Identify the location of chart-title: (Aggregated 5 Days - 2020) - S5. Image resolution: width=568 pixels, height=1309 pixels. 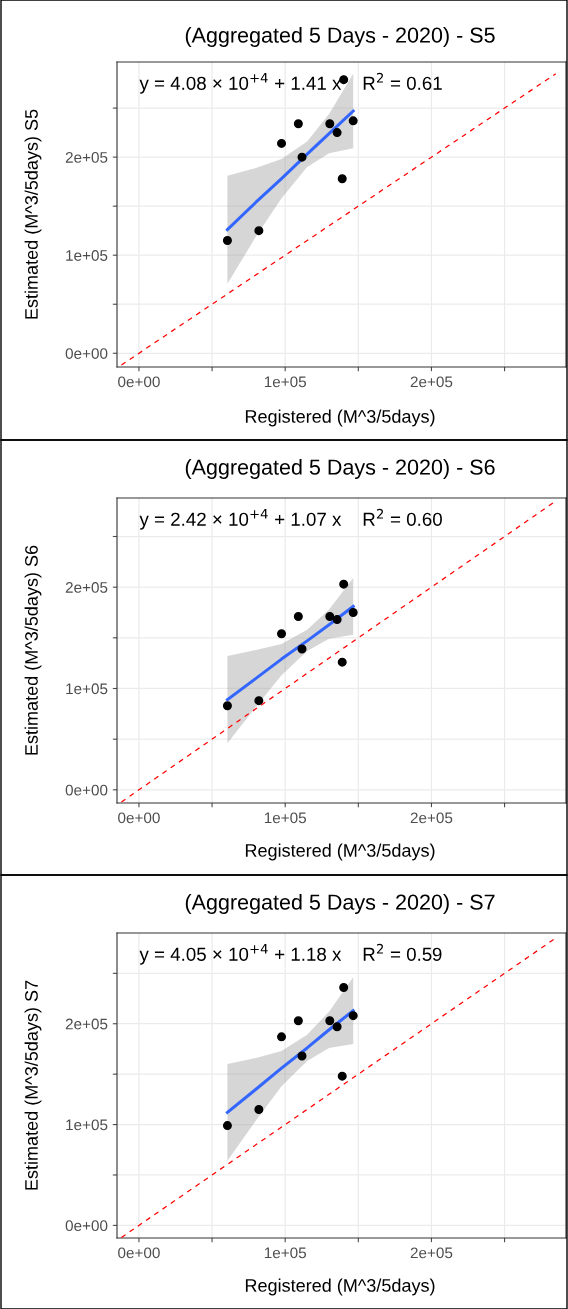
(340, 37).